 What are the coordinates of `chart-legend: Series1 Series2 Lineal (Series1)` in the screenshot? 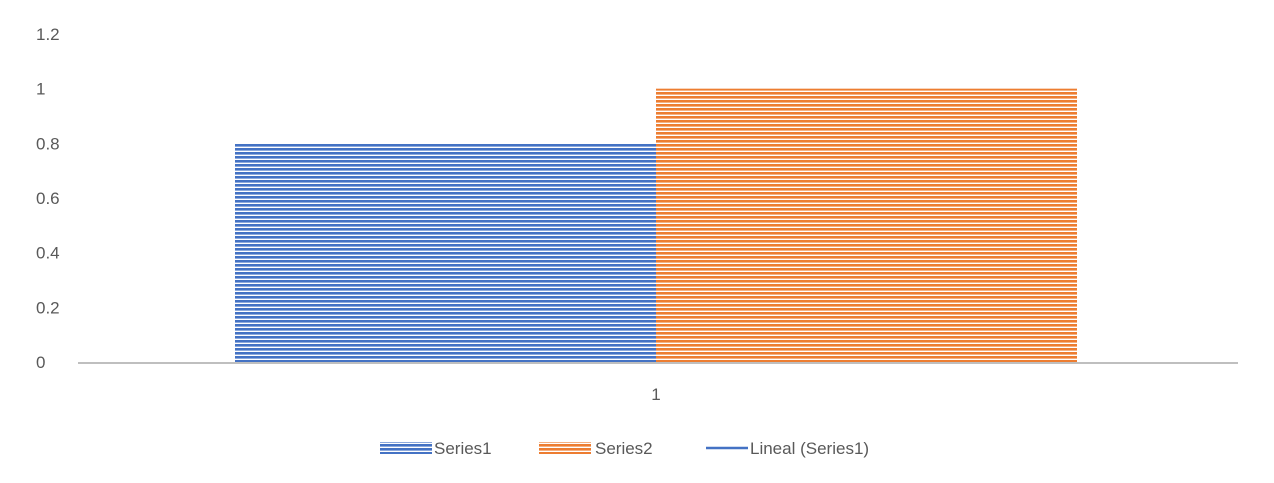 It's located at (624, 448).